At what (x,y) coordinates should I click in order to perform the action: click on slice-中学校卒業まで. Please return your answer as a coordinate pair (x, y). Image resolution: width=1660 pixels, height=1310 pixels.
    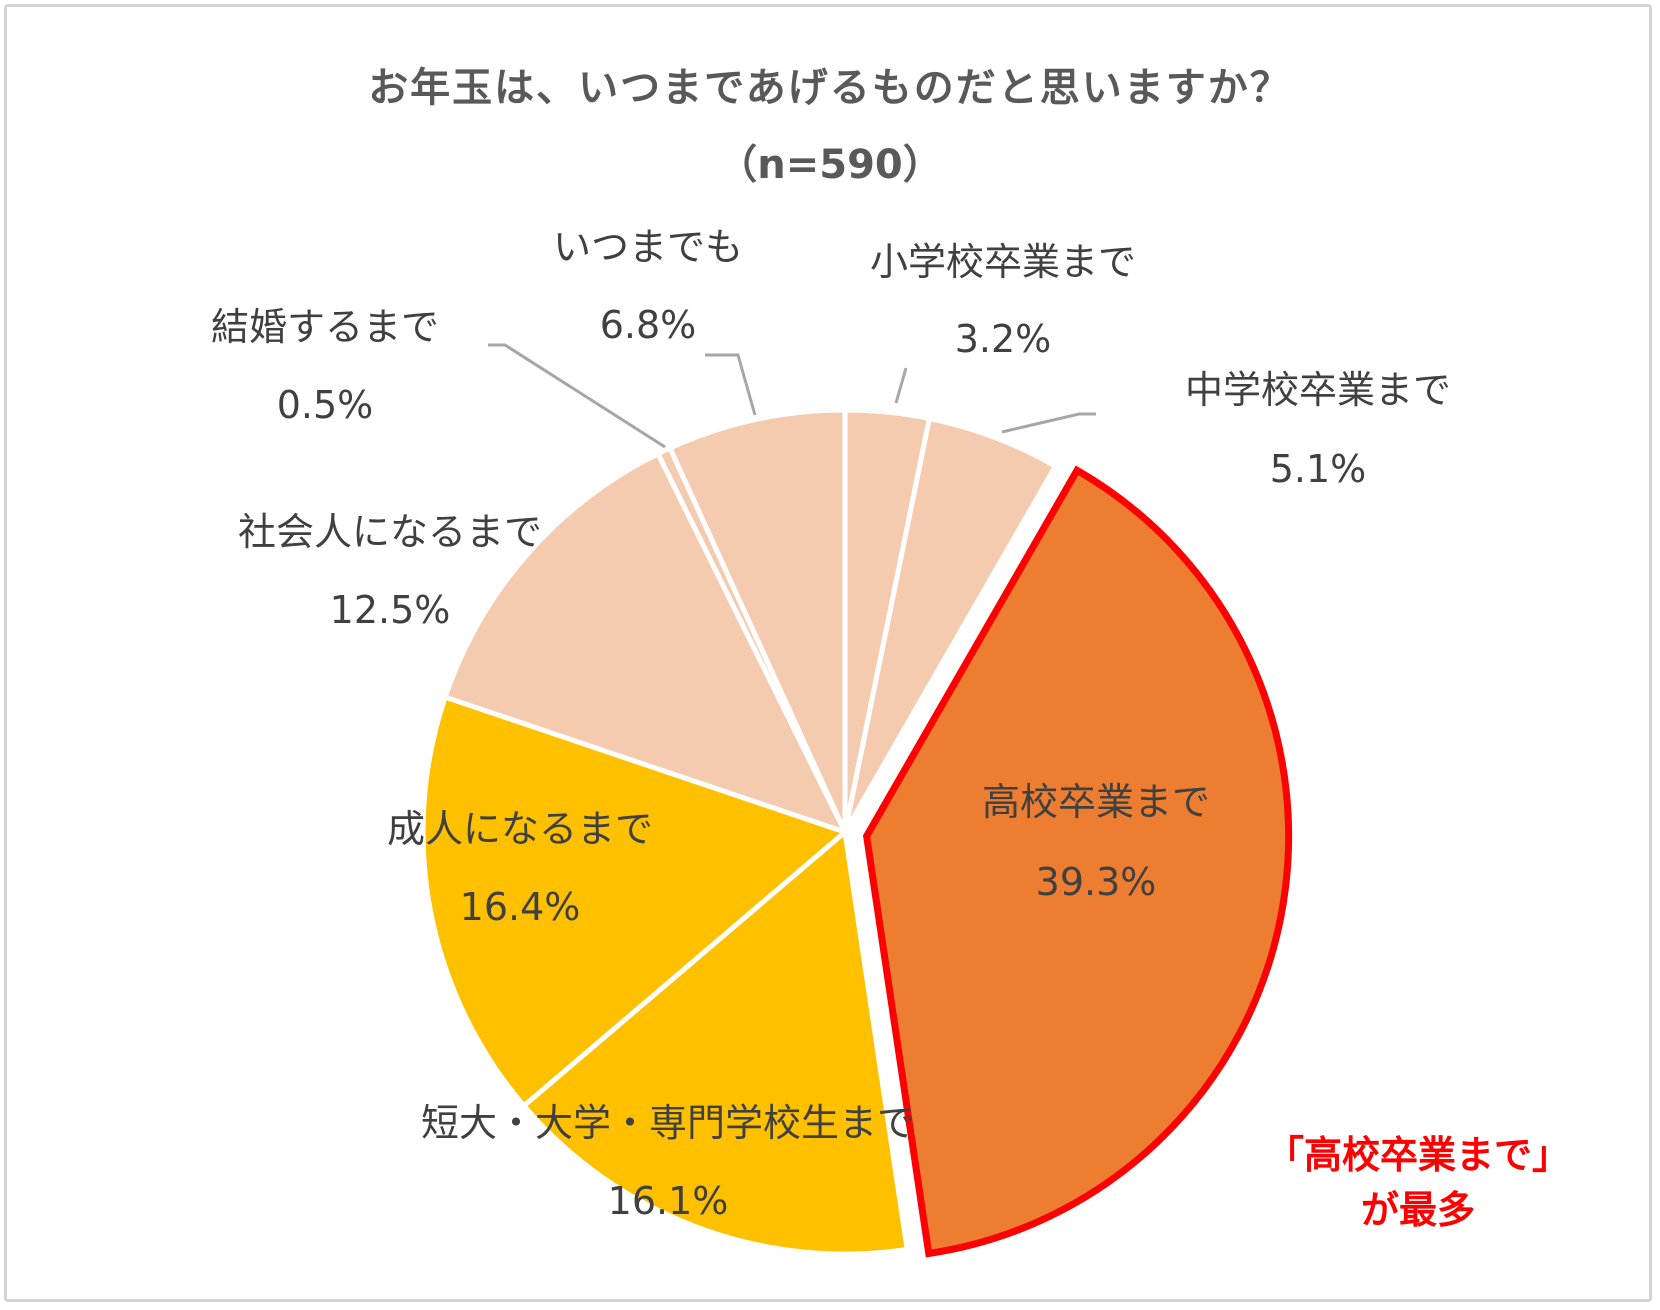
    Looking at the image, I should click on (950, 624).